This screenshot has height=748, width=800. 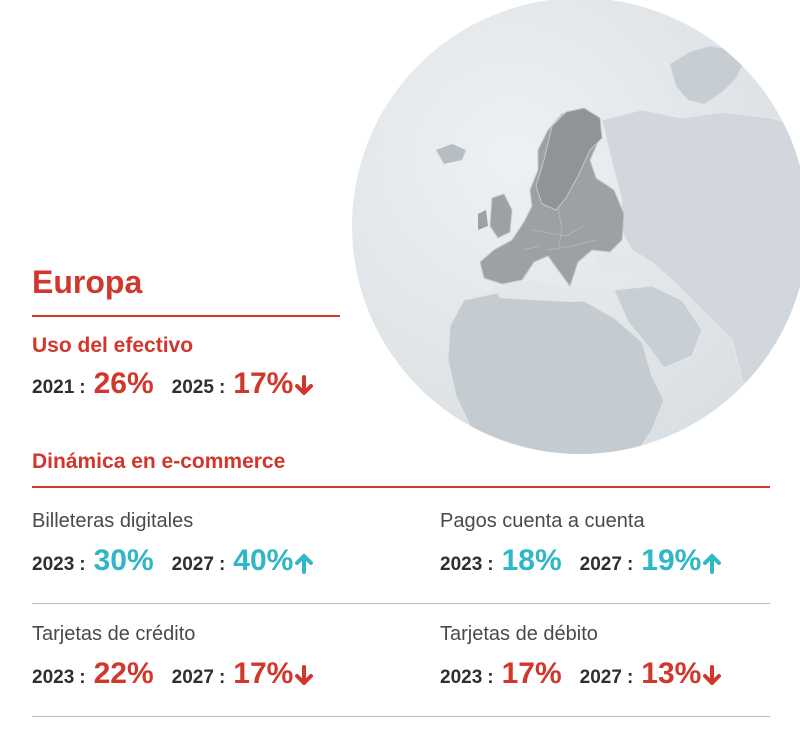 What do you see at coordinates (53, 387) in the screenshot?
I see `stat-year: 2021` at bounding box center [53, 387].